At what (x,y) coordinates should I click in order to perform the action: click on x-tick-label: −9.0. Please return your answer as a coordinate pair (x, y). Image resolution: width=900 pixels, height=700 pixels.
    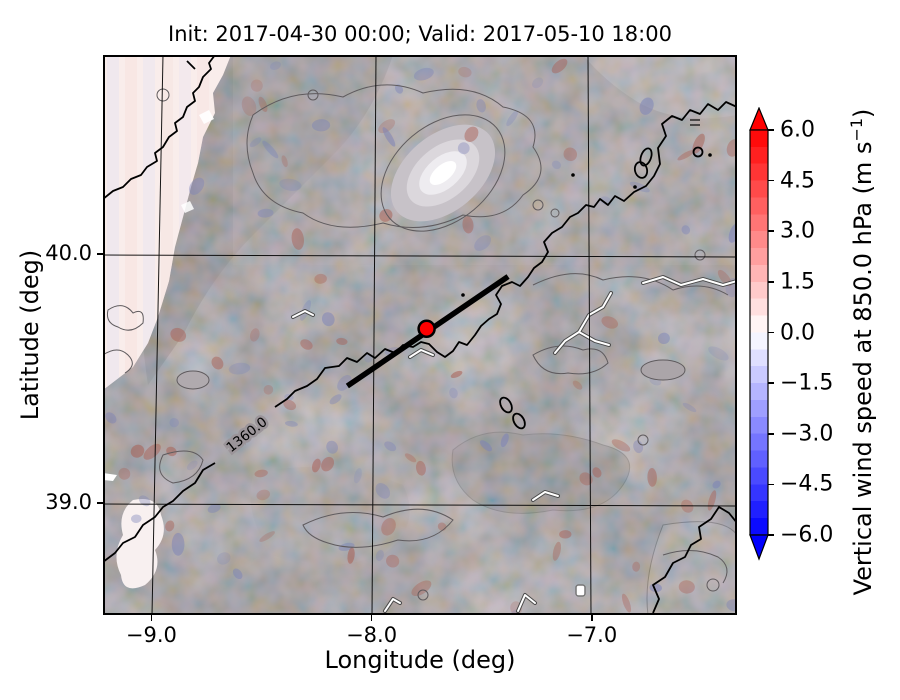
    Looking at the image, I should click on (151, 635).